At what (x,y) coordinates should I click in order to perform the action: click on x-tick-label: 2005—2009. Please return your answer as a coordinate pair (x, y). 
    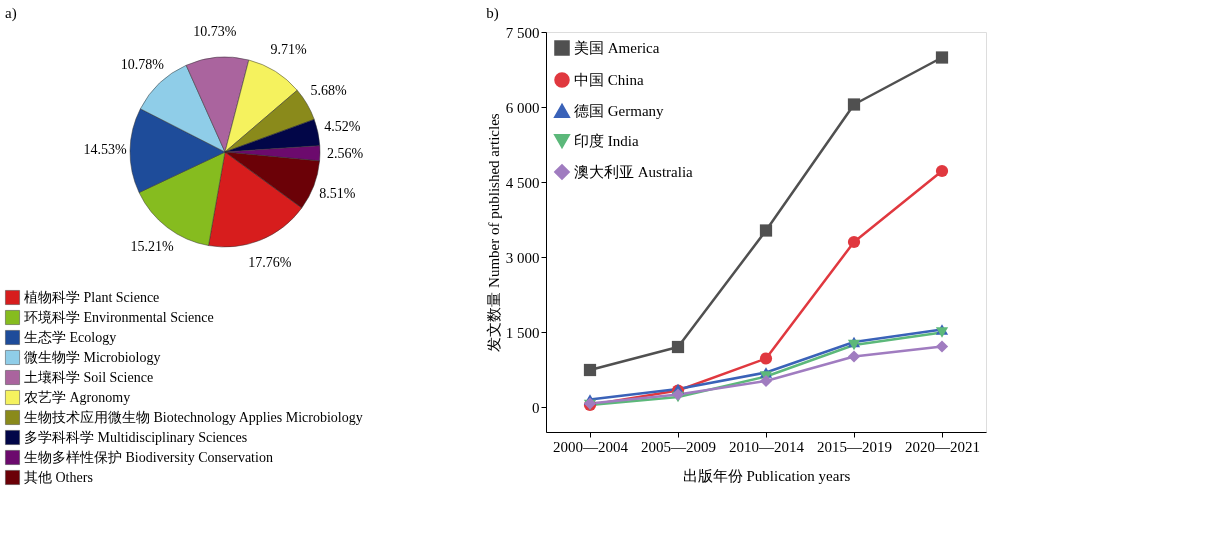
    Looking at the image, I should click on (678, 446).